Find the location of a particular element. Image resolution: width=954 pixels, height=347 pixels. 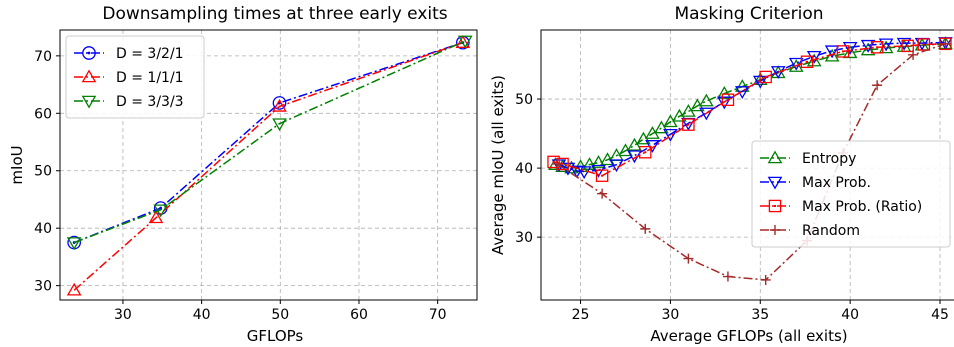

right-x-tick-label-25: 25 is located at coordinates (581, 315).